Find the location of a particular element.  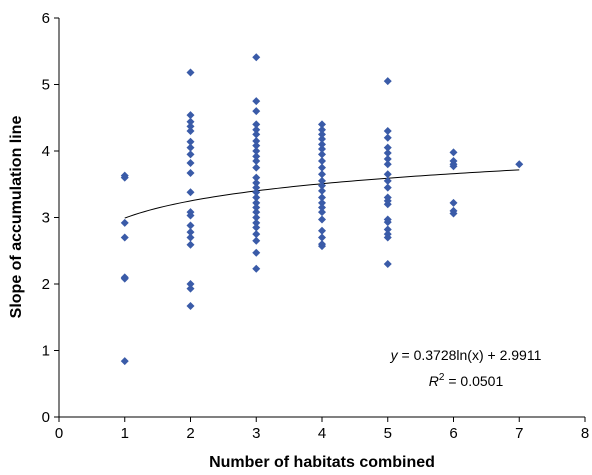

y-tick-label: 3 is located at coordinates (46, 218).